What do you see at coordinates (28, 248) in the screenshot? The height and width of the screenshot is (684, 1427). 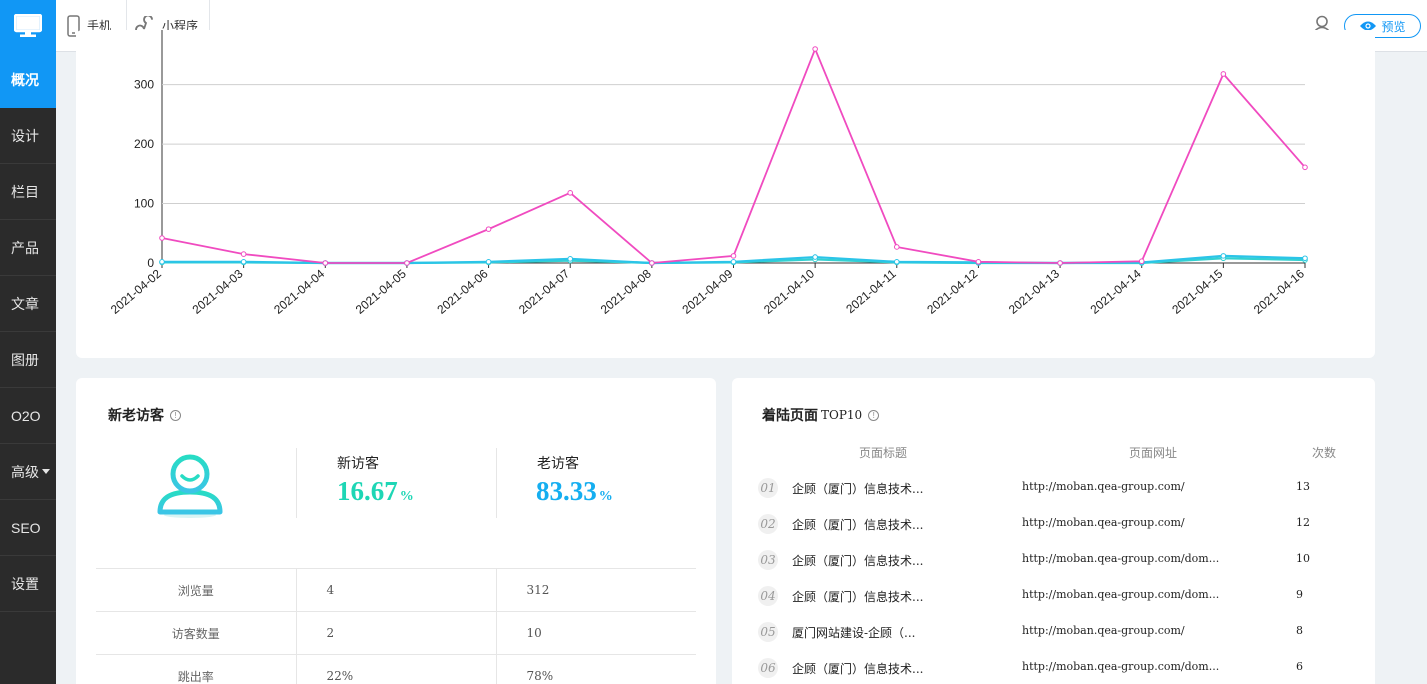 I see `sidebar-item-products: 产品` at bounding box center [28, 248].